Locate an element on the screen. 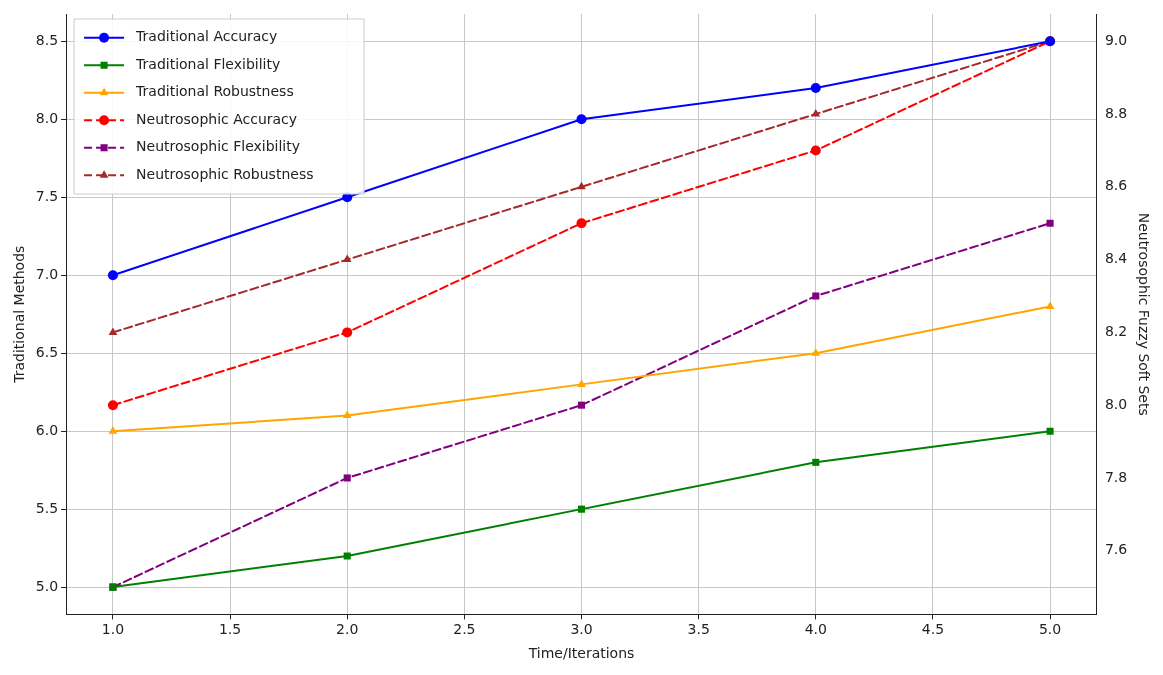 The height and width of the screenshot is (675, 1163). y2-tick-label: 8.4 is located at coordinates (1116, 258).